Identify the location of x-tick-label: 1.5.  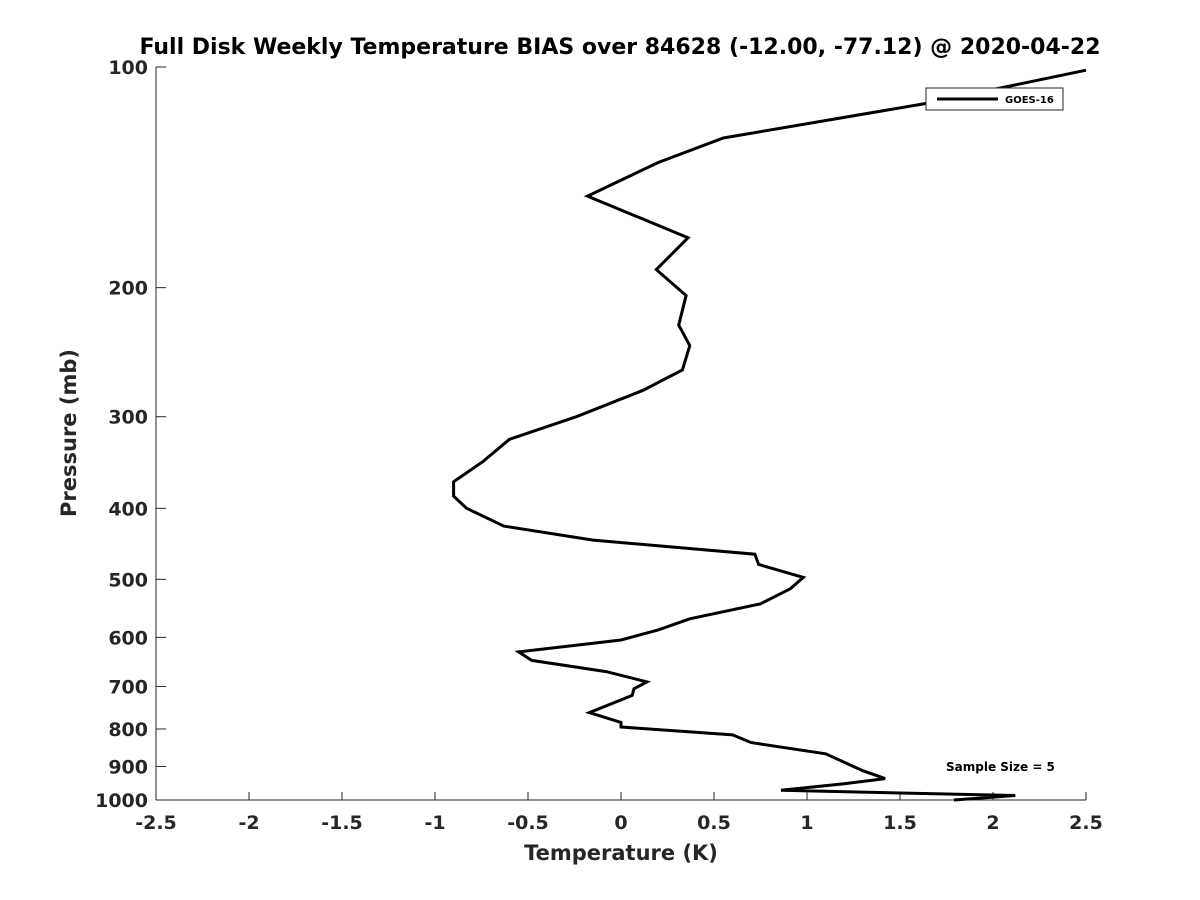
(900, 823).